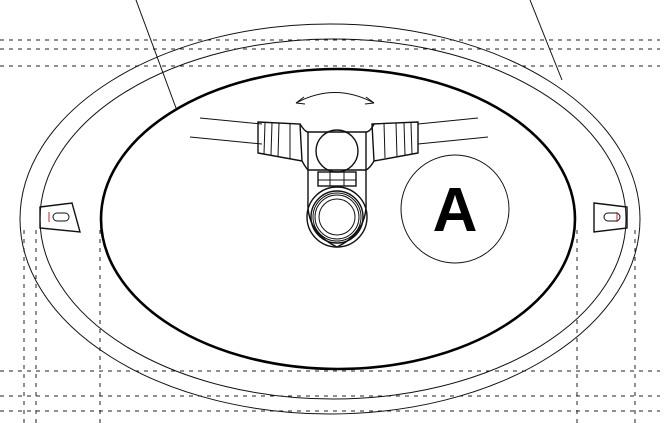  I want to click on tee-stem-sides, so click(337, 166).